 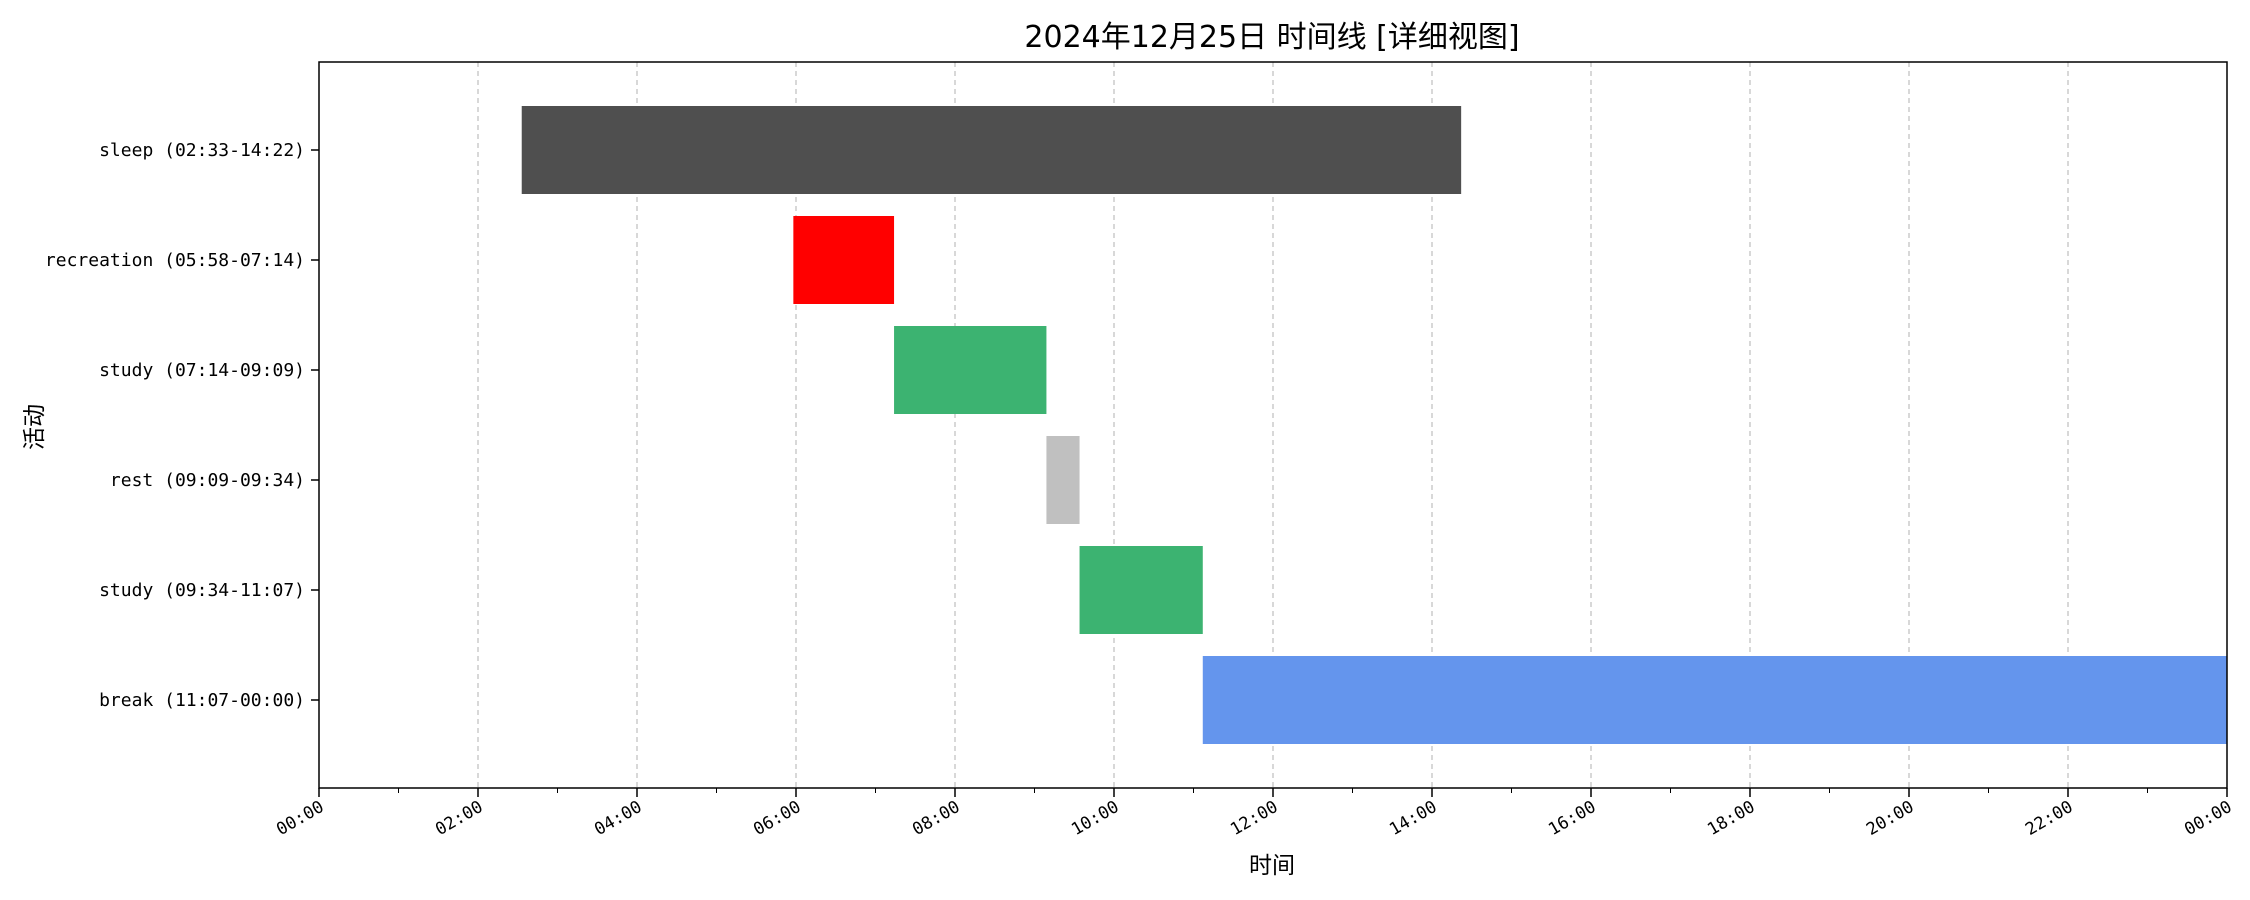 I want to click on x-tick-label: 12:00, so click(x=1254, y=818).